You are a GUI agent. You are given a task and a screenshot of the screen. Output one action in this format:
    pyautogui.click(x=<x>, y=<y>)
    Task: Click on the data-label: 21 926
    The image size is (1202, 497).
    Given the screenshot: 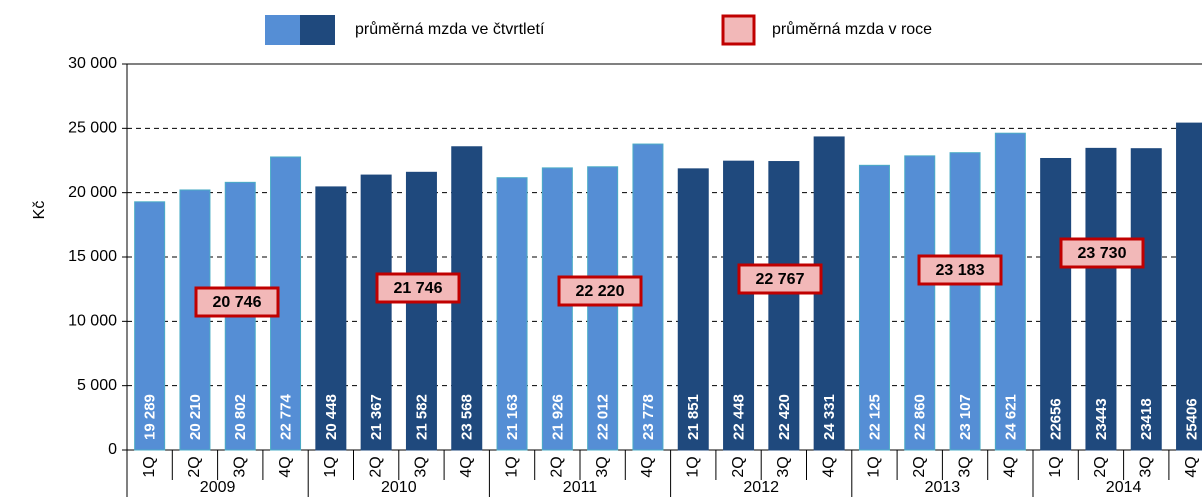 What is the action you would take?
    pyautogui.click(x=557, y=417)
    